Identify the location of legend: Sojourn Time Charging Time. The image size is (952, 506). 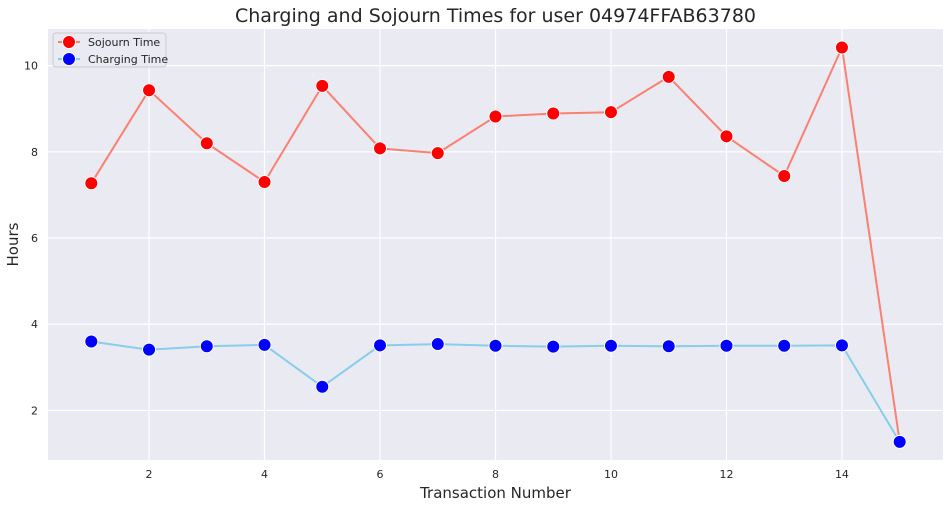
(110, 50).